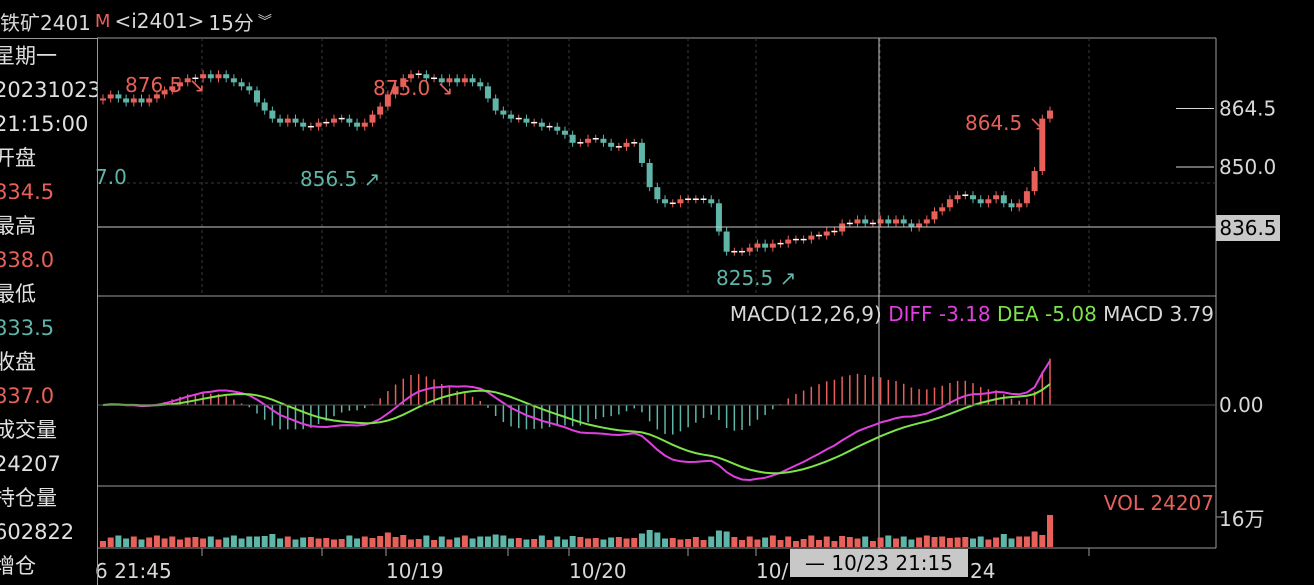  Describe the element at coordinates (982, 571) in the screenshot. I see `x-axis-label: 24` at that location.